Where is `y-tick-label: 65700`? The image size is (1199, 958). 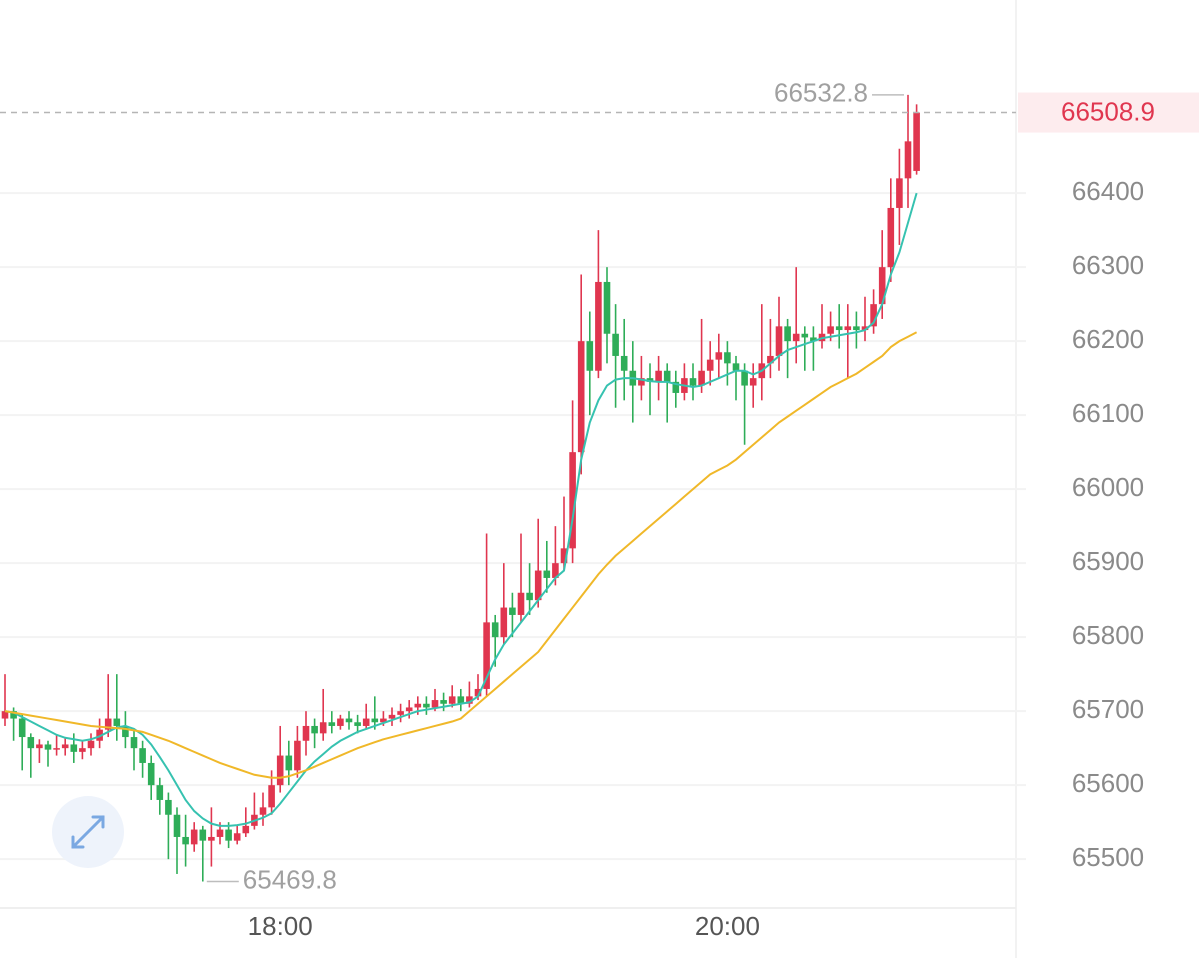
y-tick-label: 65700 is located at coordinates (1108, 709).